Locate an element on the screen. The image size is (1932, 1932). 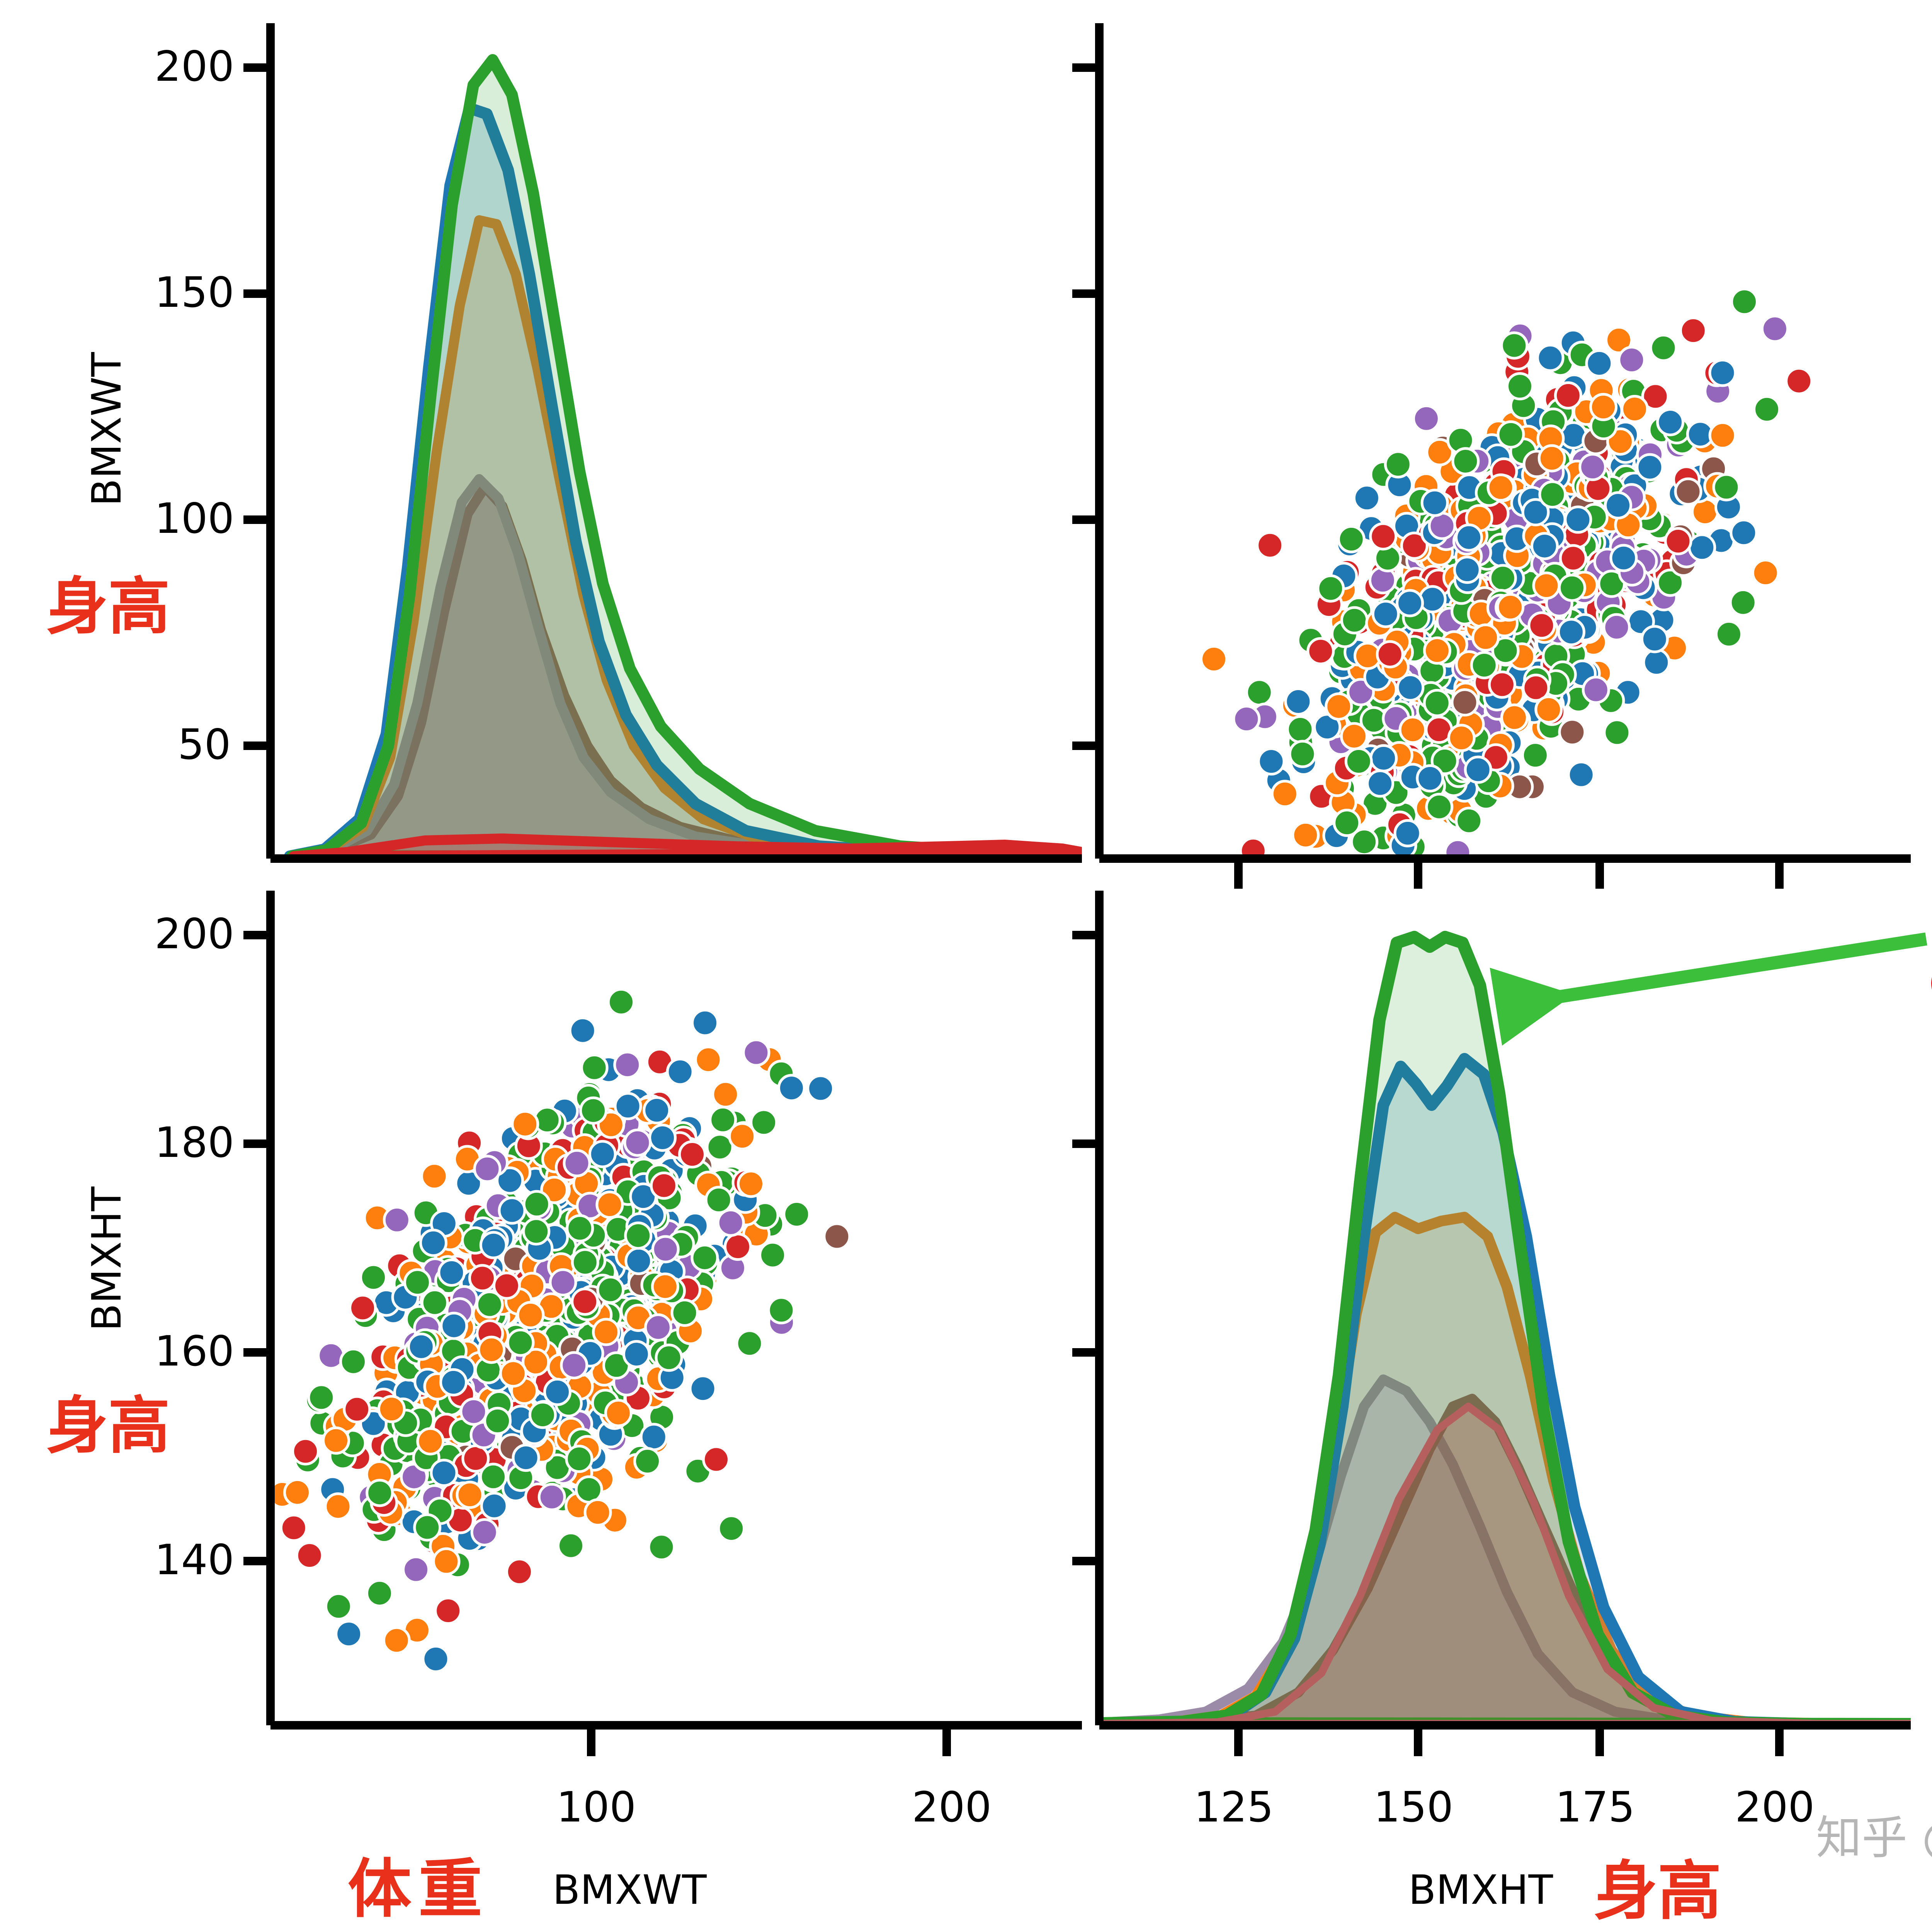
annotation-height-bottom-right: 身高 is located at coordinates (1657, 1891).